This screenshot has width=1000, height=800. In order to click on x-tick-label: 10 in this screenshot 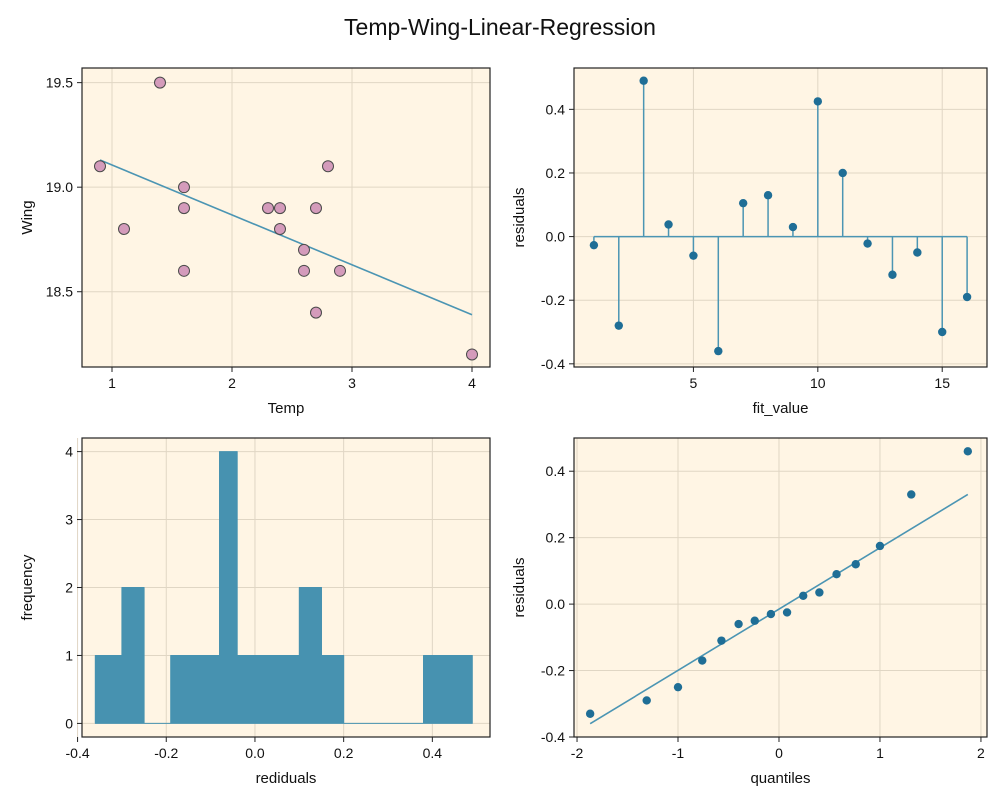, I will do `click(818, 383)`.